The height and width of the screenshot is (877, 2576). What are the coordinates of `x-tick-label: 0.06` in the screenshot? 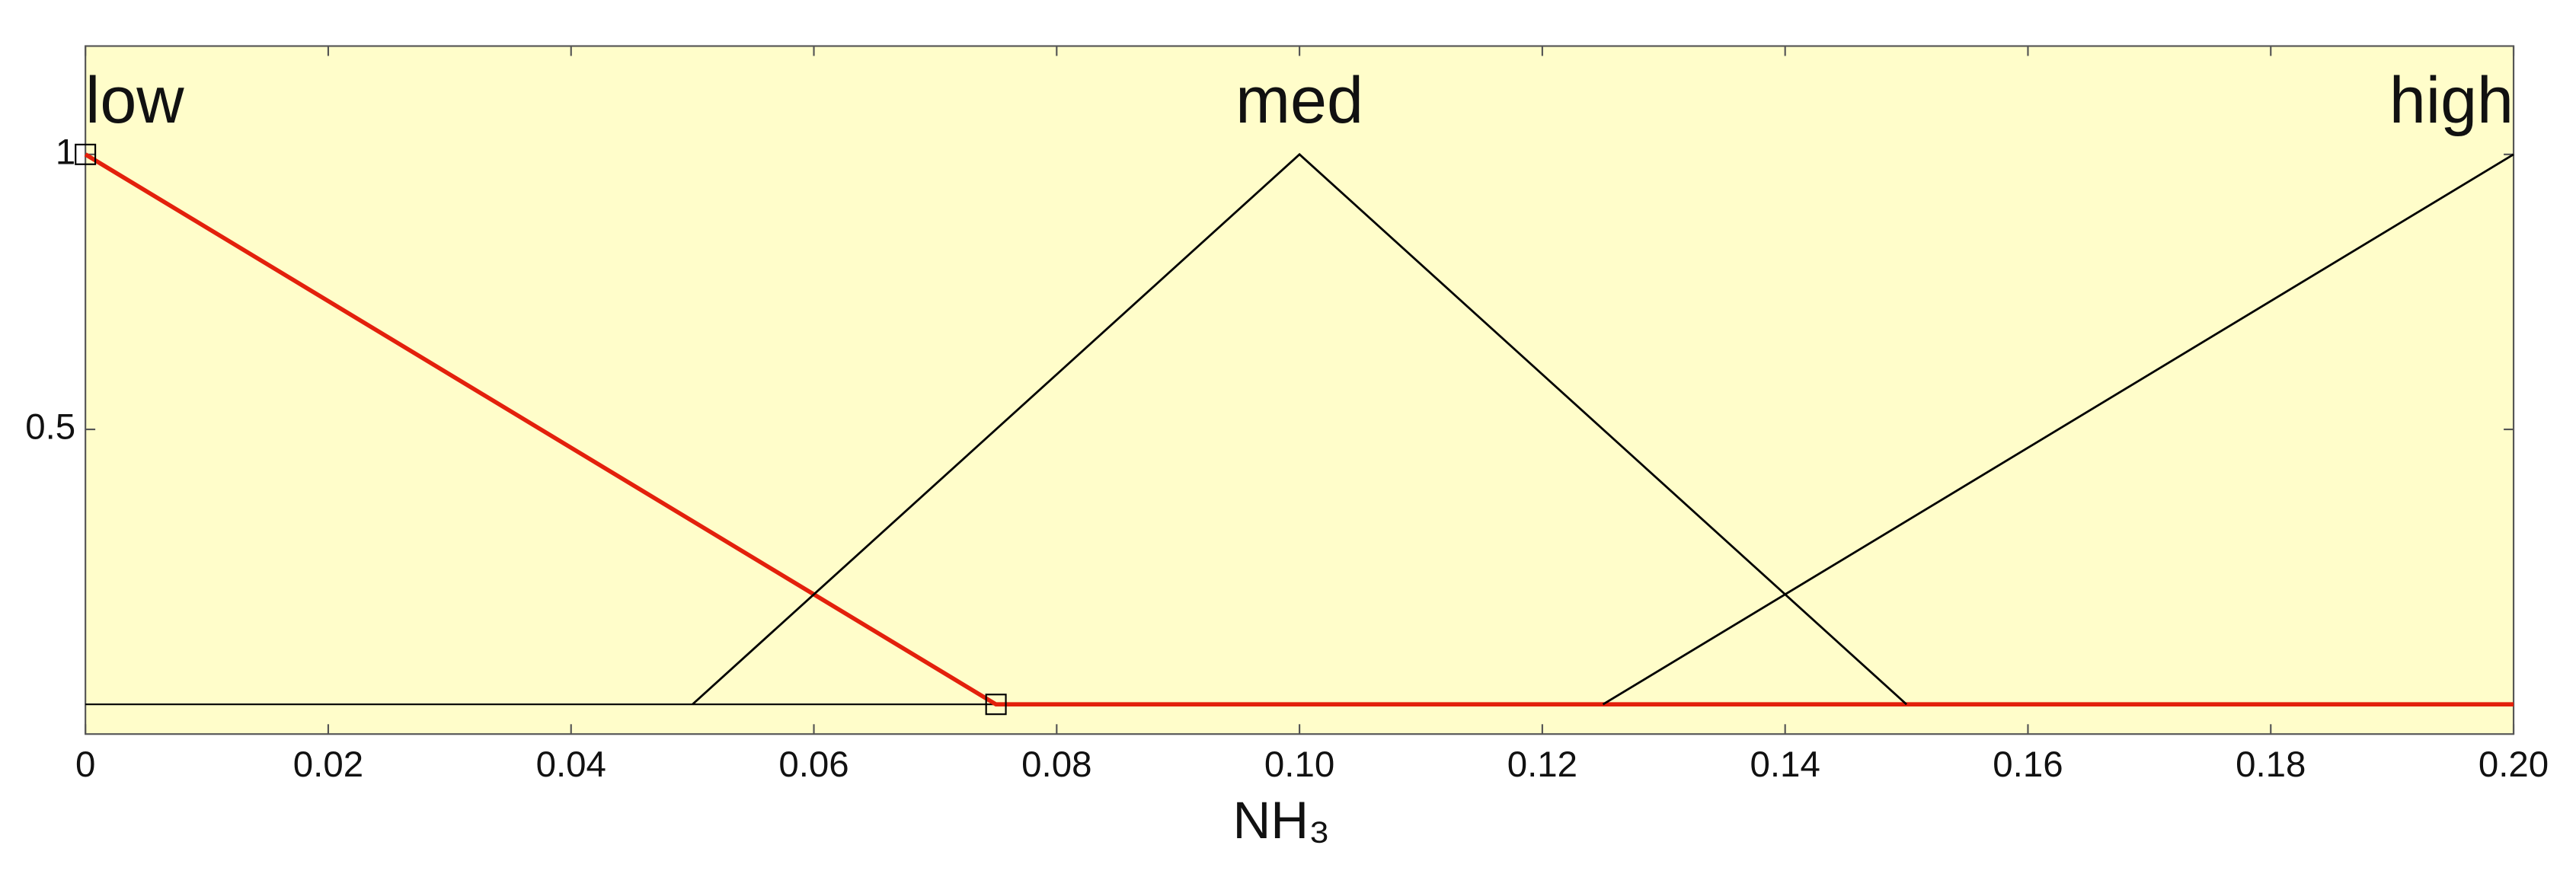 It's located at (813, 765).